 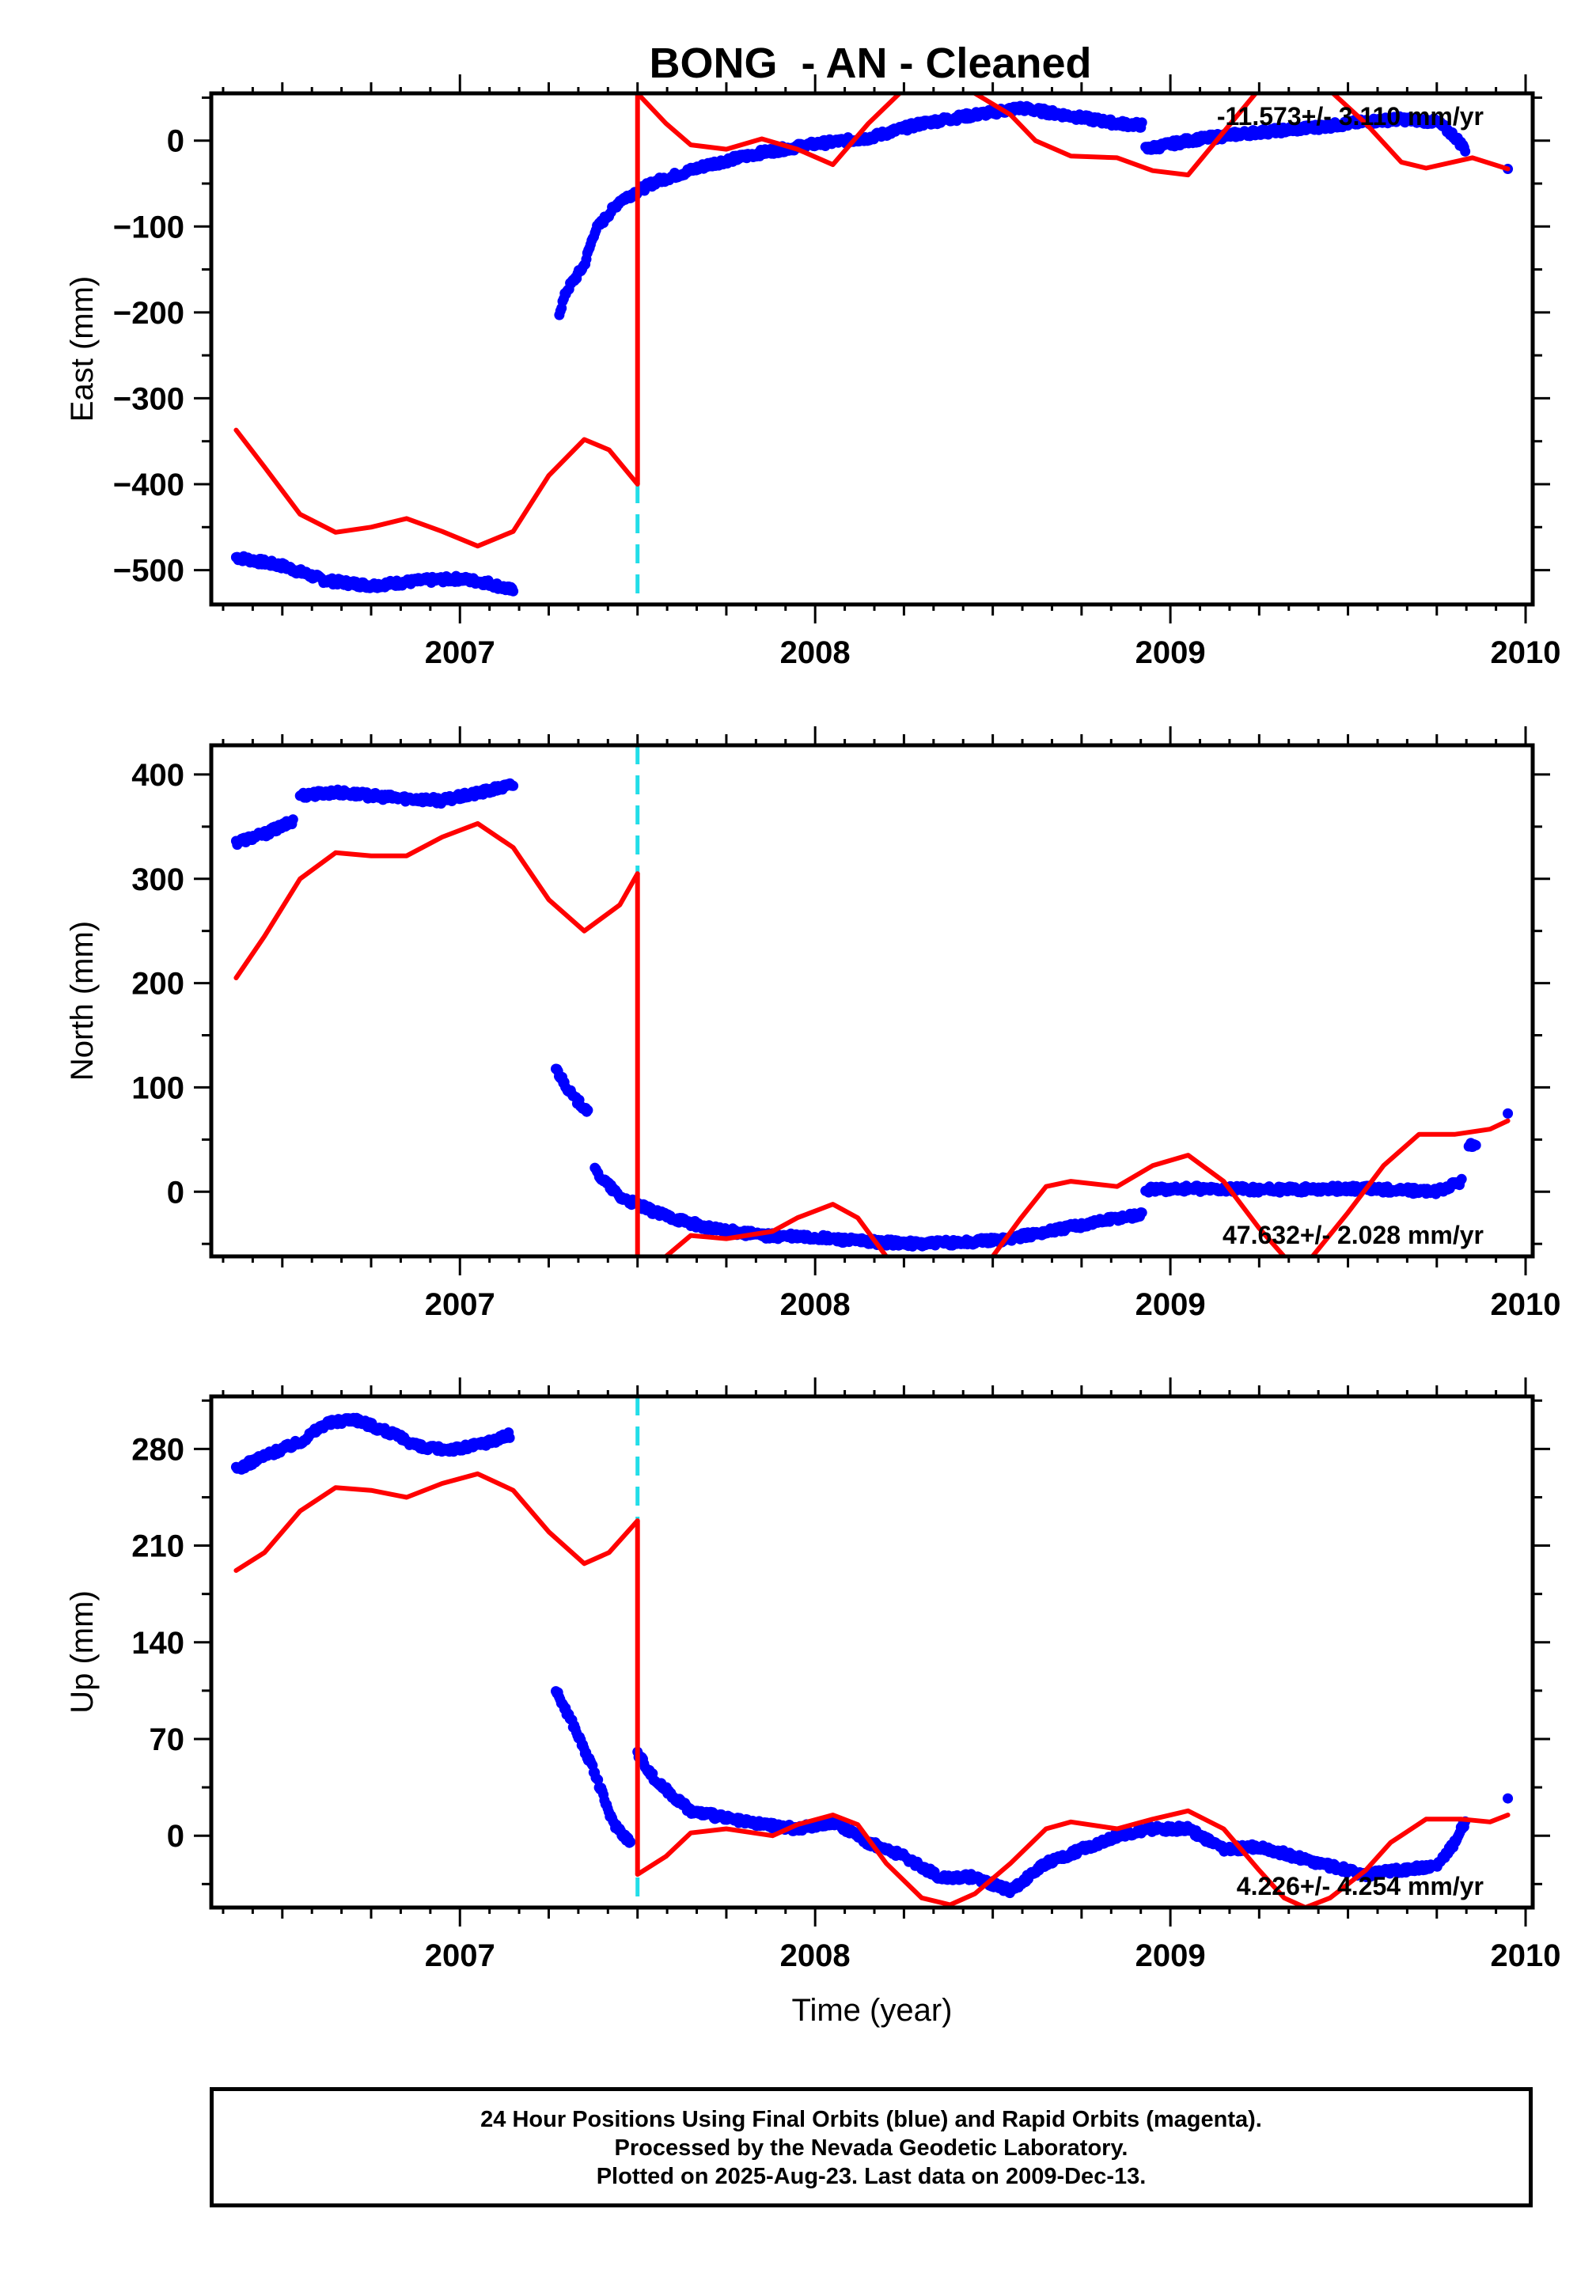 I want to click on y-tick-label: 400, so click(x=157, y=775).